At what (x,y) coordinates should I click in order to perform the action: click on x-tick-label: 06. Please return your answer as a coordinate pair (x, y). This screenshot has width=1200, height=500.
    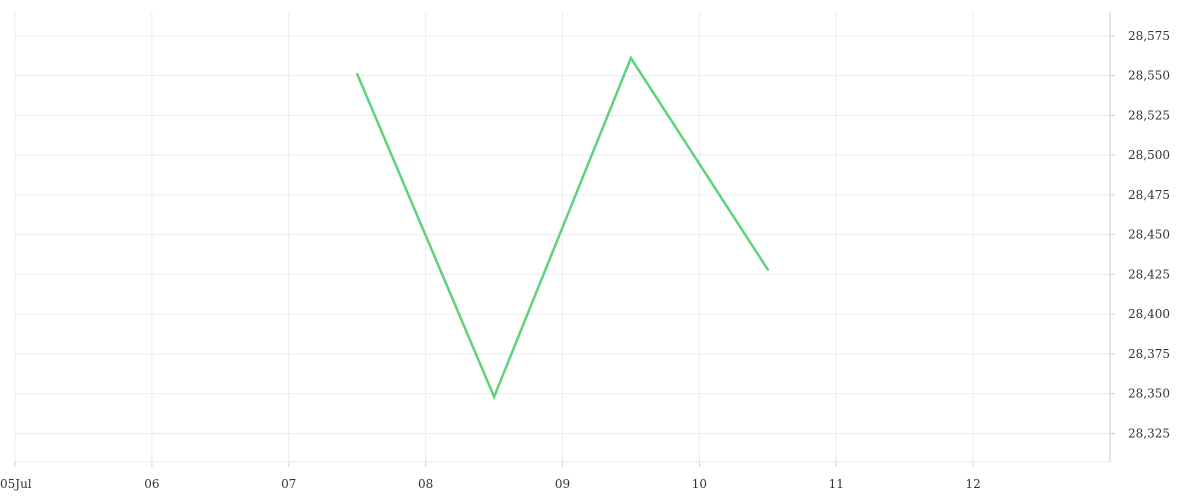
    Looking at the image, I should click on (151, 484).